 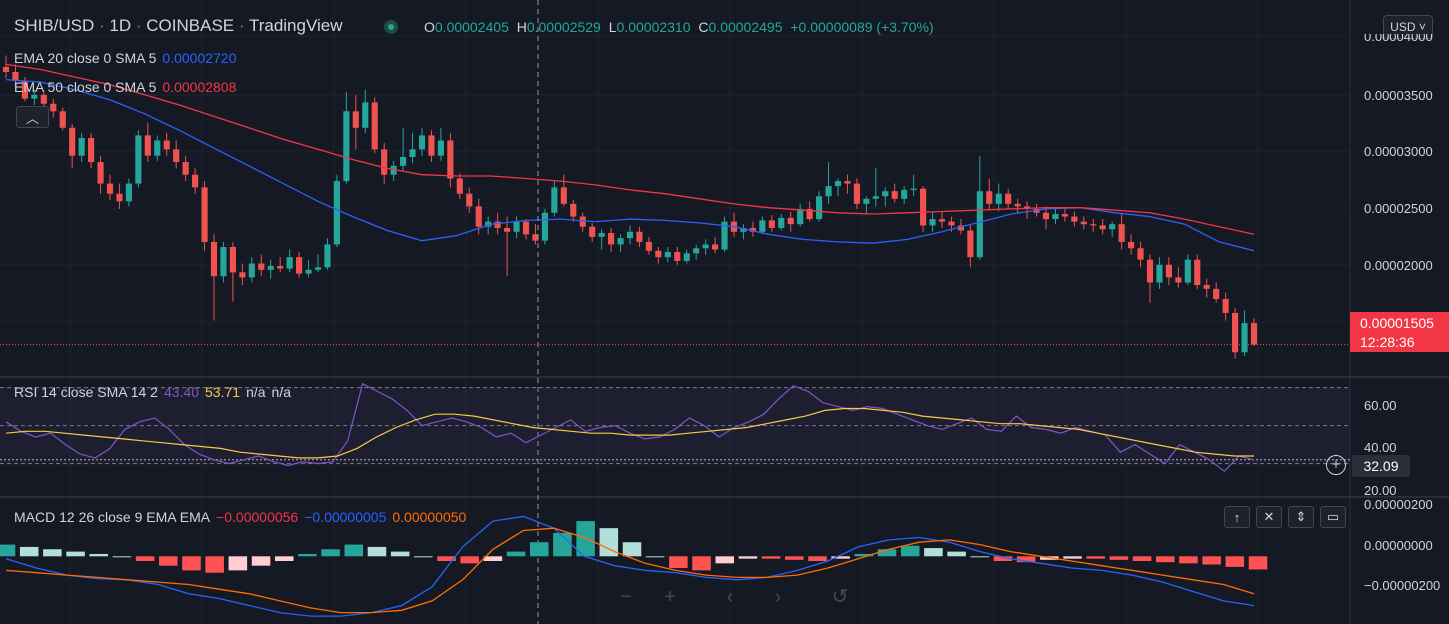 What do you see at coordinates (125, 58) in the screenshot?
I see `ema20-legend: EMA 20 close 0 SMA 5 0.00002720` at bounding box center [125, 58].